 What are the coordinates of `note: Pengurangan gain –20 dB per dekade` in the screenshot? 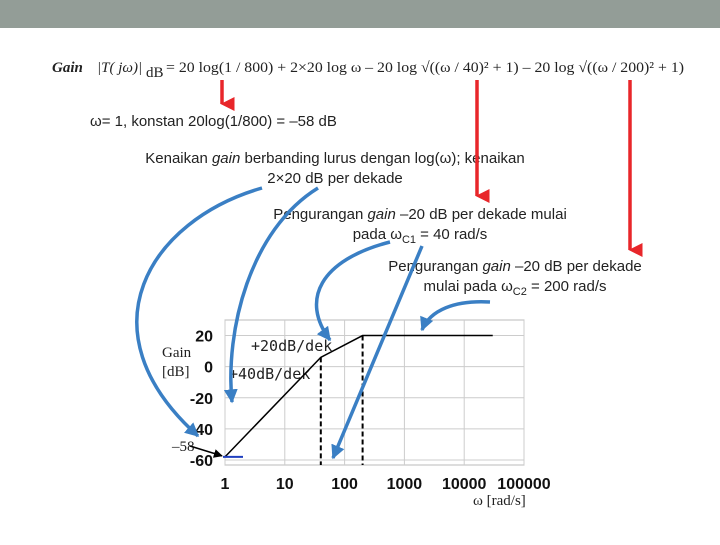 It's located at (515, 266).